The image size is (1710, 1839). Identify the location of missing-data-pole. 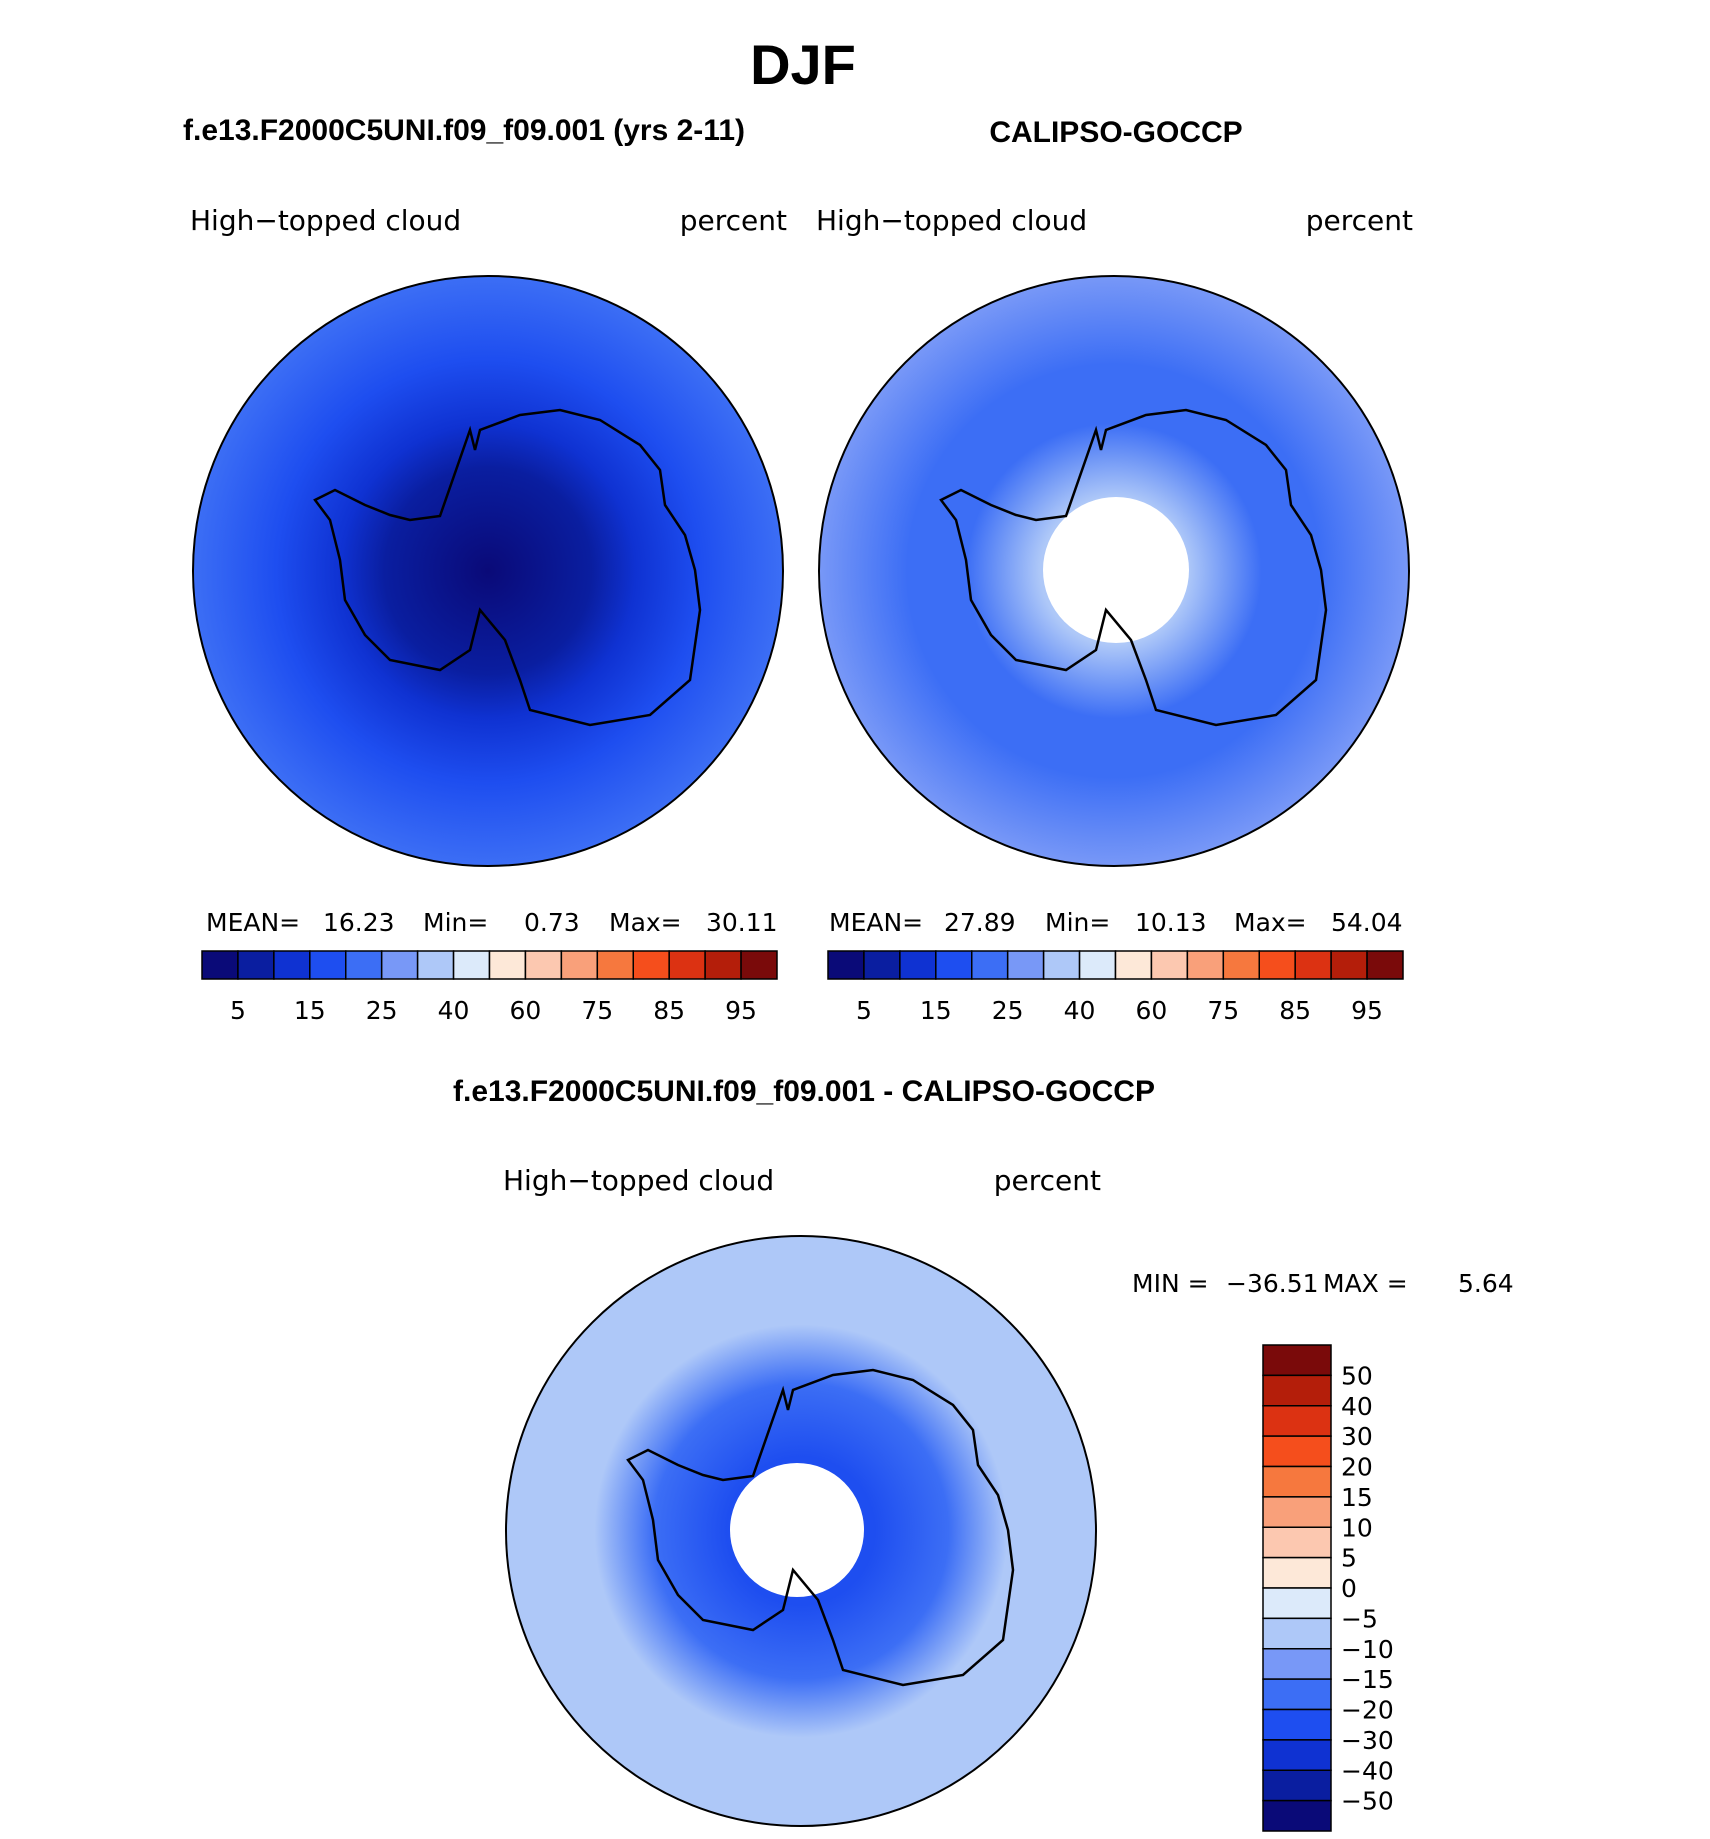
(1116, 570).